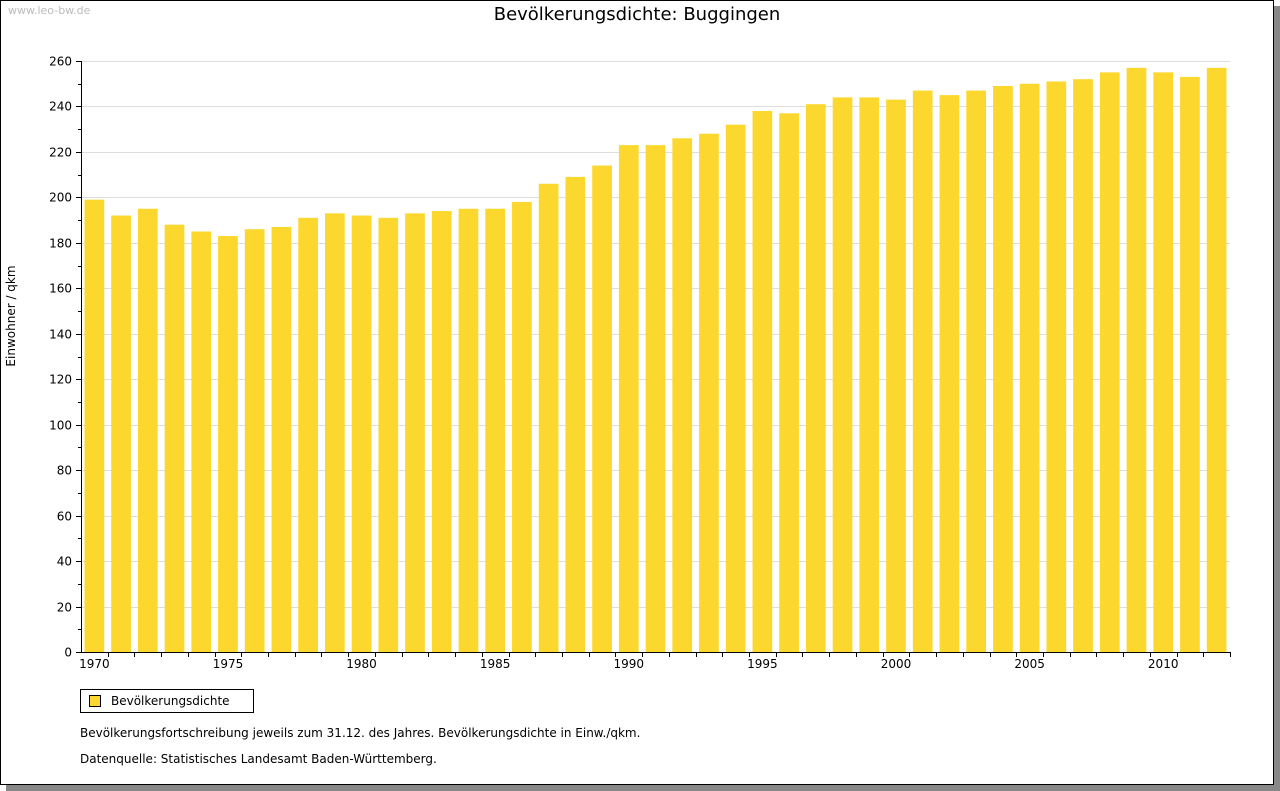  I want to click on bar-1982, so click(415, 433).